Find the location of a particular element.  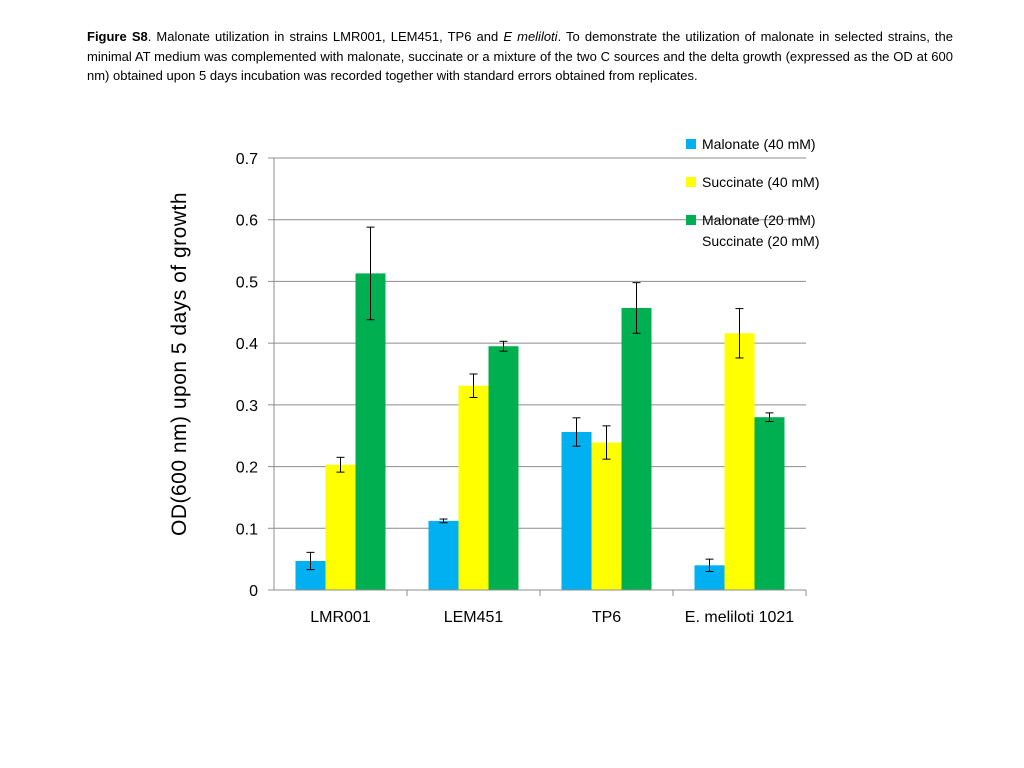

x-tick-label: LMR001 is located at coordinates (340, 617).